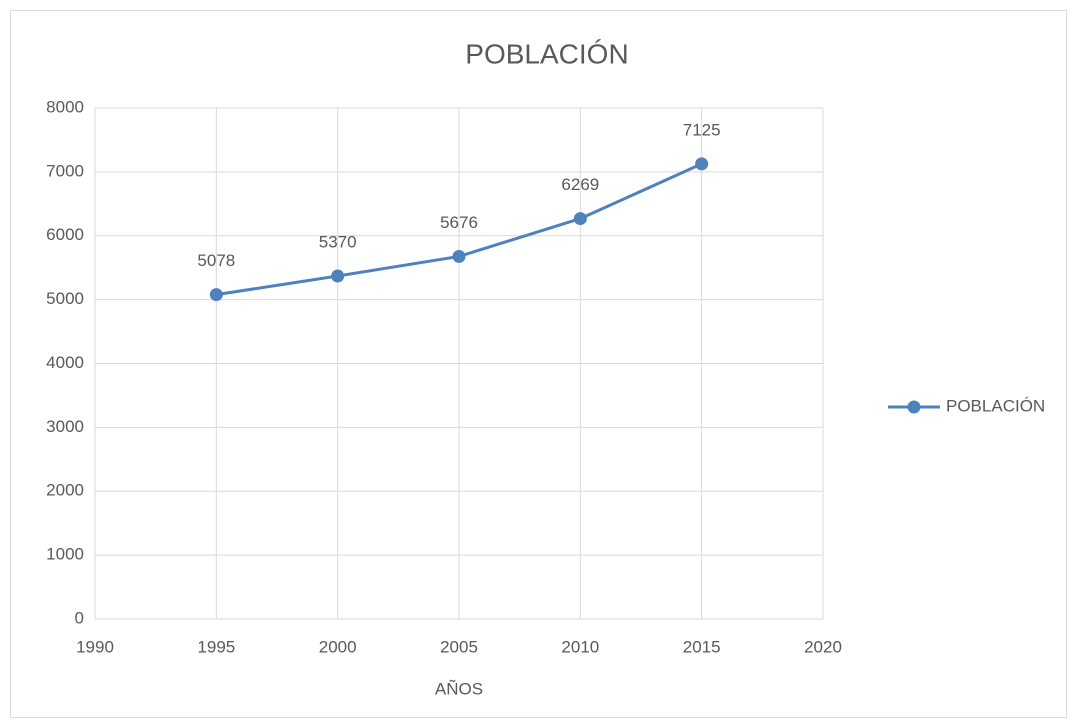 The image size is (1077, 728). What do you see at coordinates (580, 184) in the screenshot?
I see `data-label: 6269` at bounding box center [580, 184].